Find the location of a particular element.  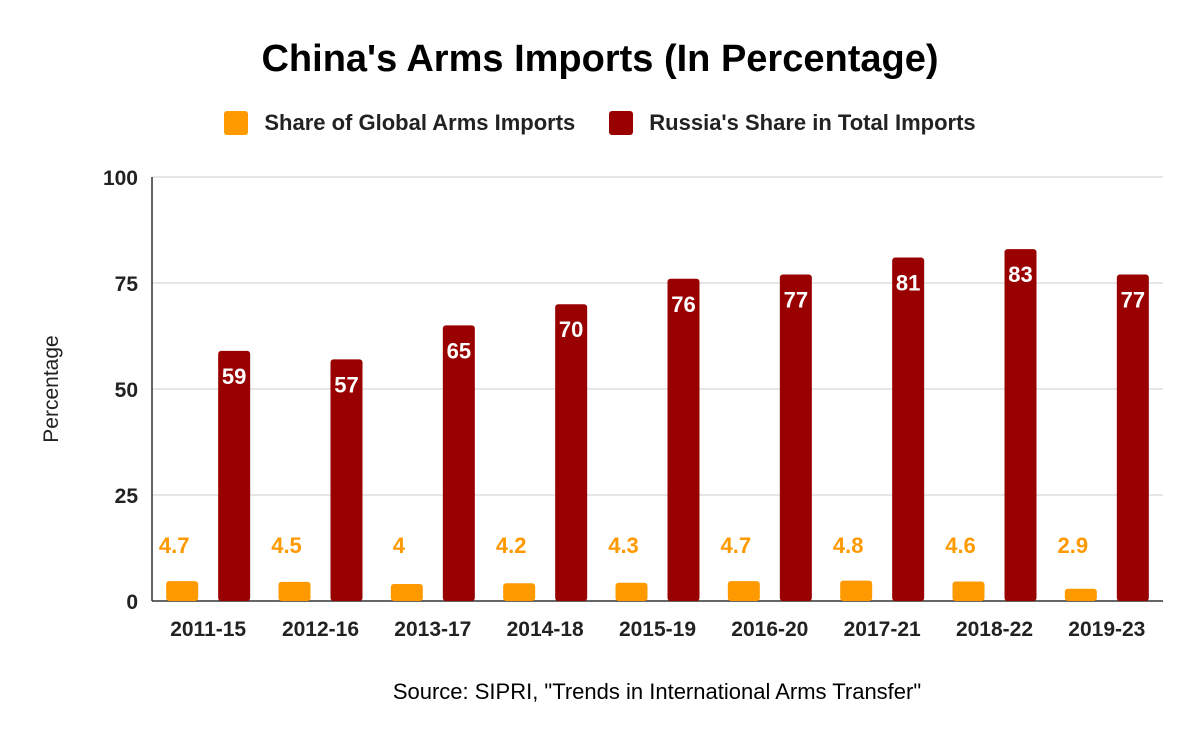

data-label-global-share: 4.6 is located at coordinates (960, 545).